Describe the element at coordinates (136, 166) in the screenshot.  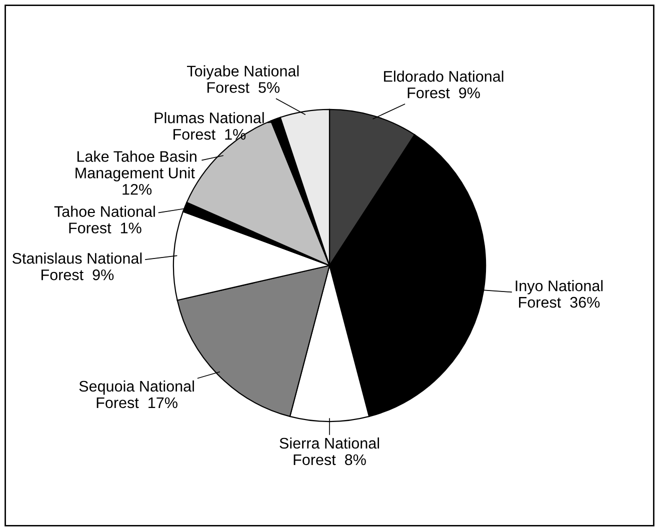
I see `slice-label: Lake Tahoe Basin Management Unit` at that location.